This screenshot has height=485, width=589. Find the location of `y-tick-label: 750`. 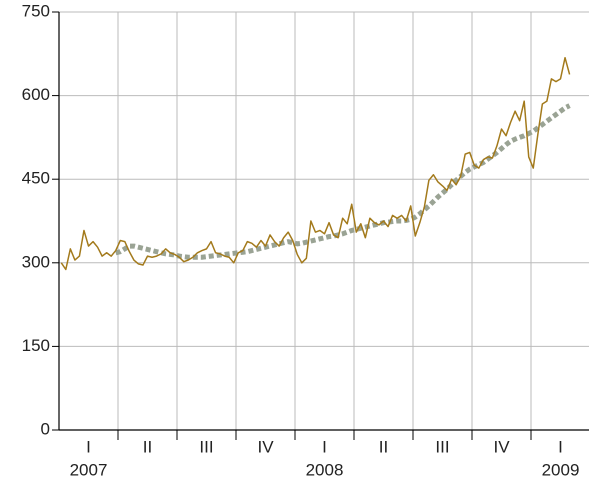

y-tick-label: 750 is located at coordinates (36, 10).